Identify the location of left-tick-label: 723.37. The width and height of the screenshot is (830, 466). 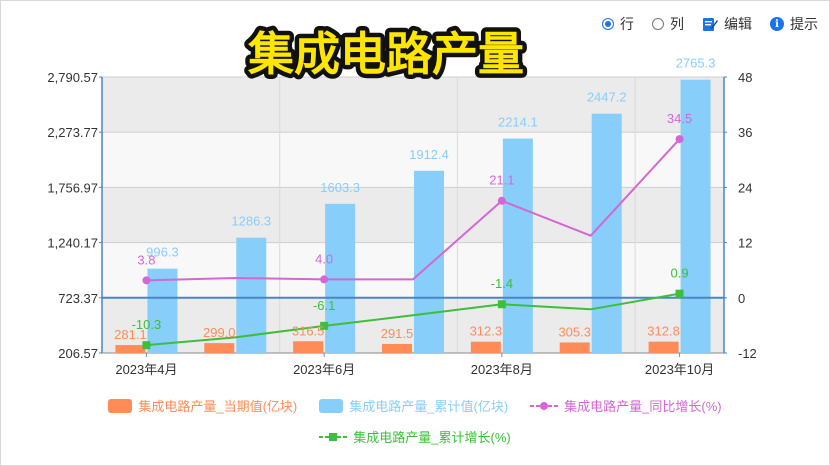
(78, 298).